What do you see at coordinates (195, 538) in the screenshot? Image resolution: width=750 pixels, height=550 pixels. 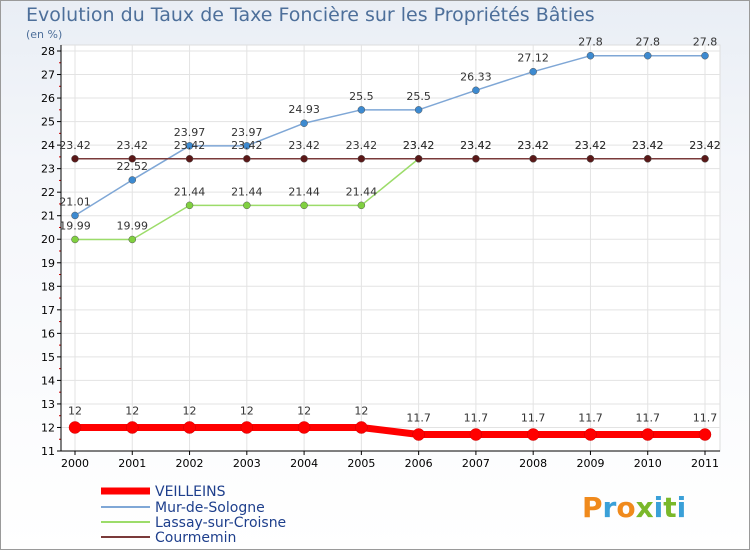 I see `legend-label-3: Courmemin` at bounding box center [195, 538].